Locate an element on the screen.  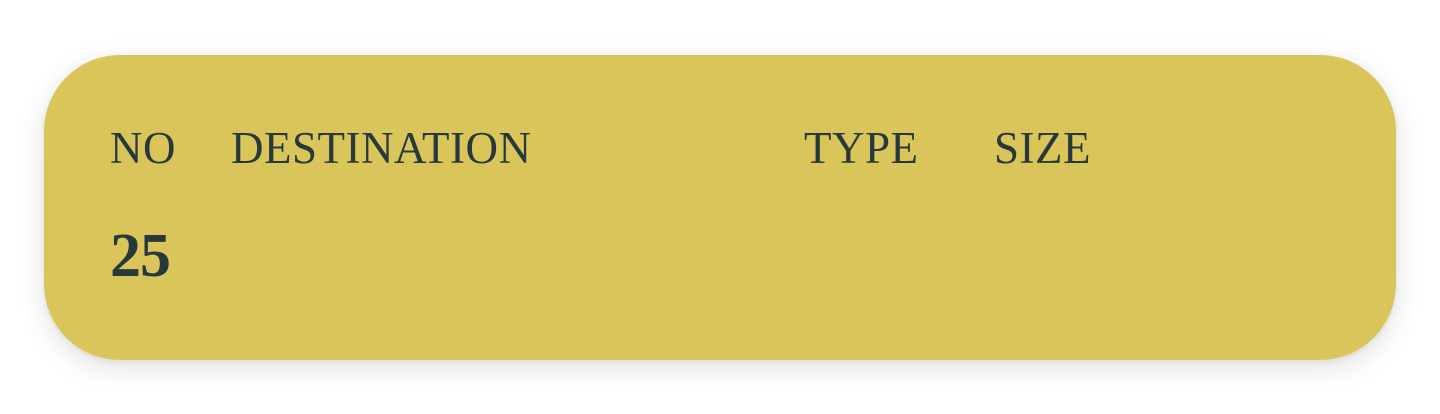
column-header-type: TYPE is located at coordinates (861, 148).